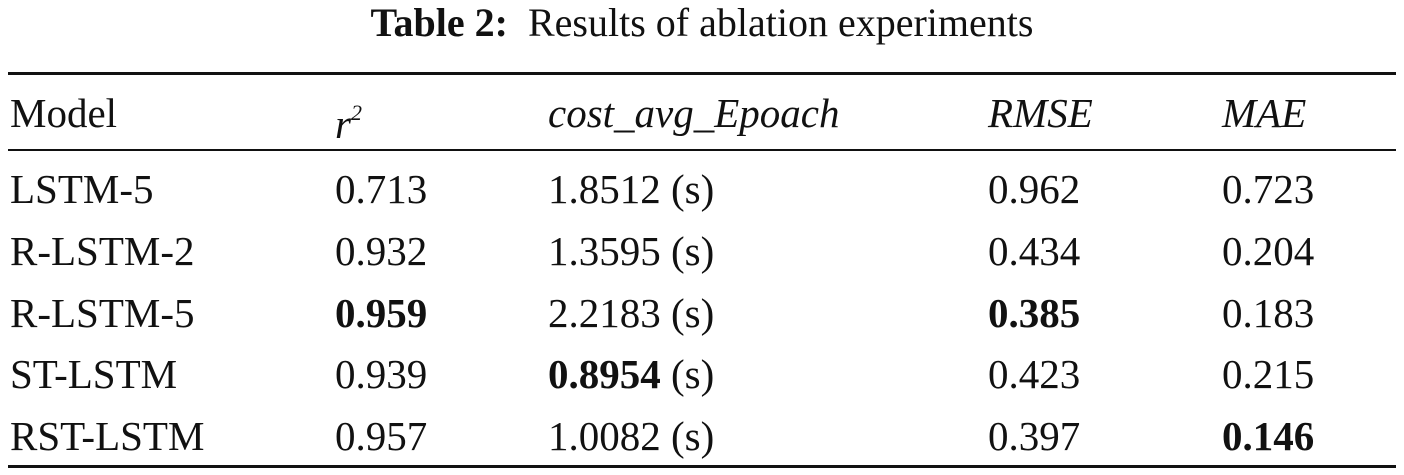 Image resolution: width=1404 pixels, height=475 pixels. I want to click on caption-text: Results of ablation experiments, so click(781, 22).